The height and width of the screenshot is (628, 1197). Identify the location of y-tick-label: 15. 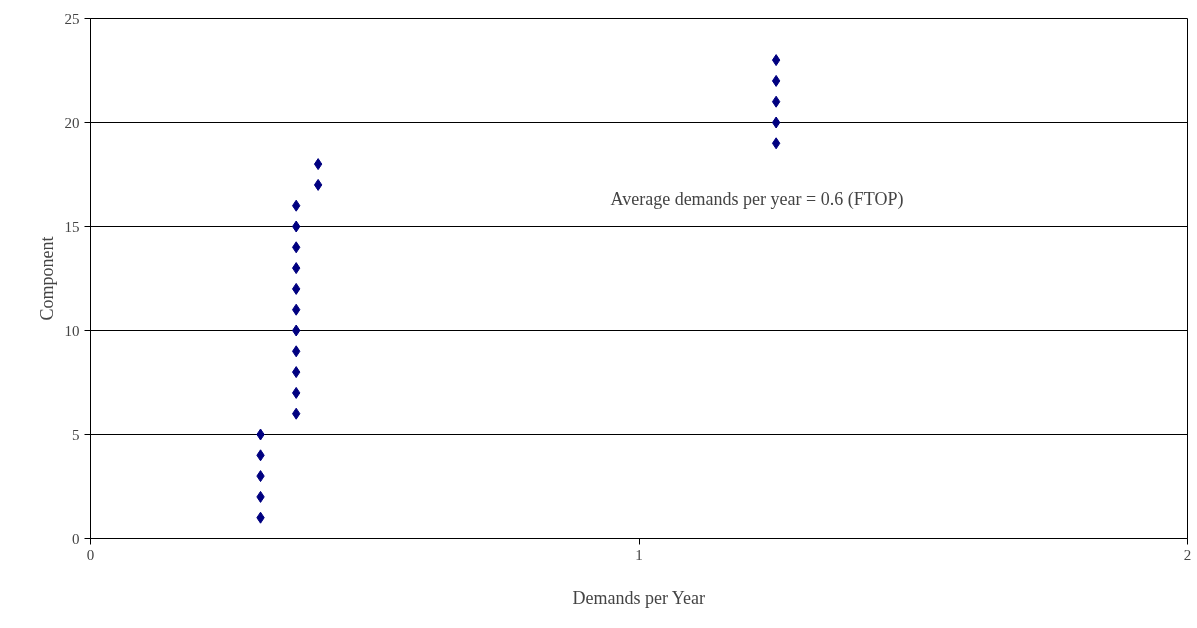
(72, 226).